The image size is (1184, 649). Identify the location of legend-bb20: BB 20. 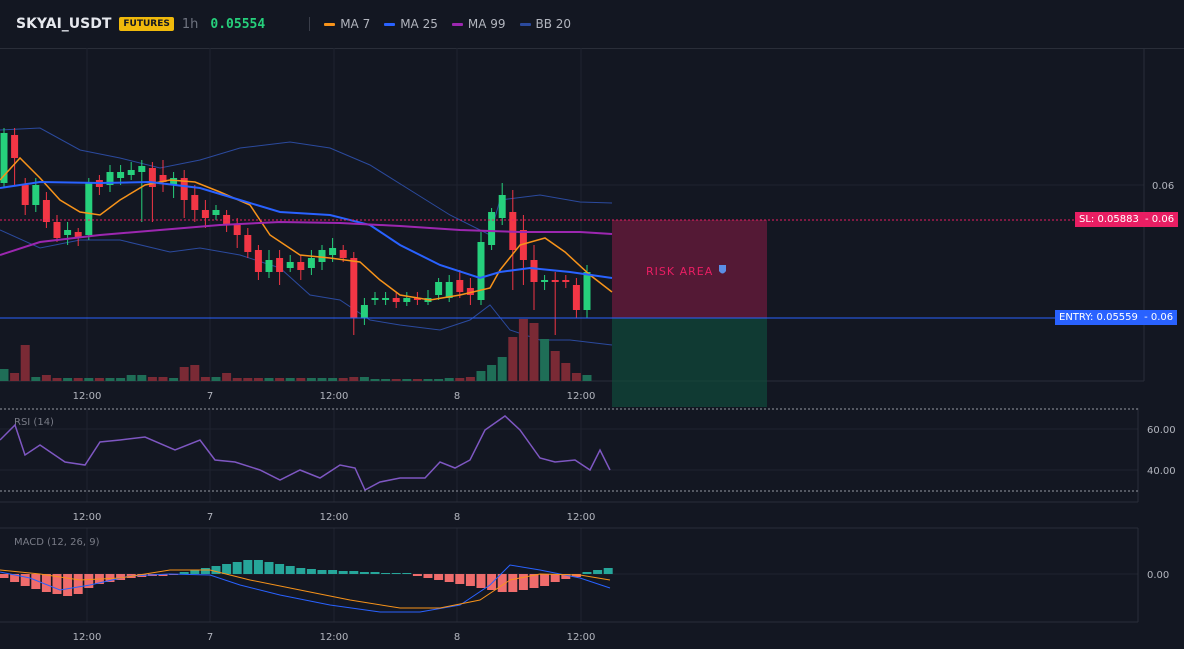
(545, 24).